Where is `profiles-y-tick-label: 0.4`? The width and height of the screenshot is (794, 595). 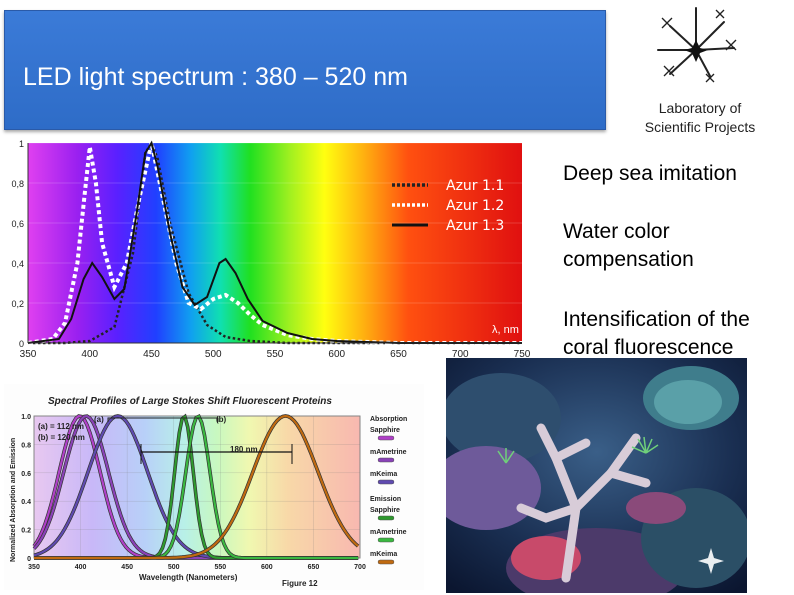
profiles-y-tick-label: 0.4 is located at coordinates (26, 502).